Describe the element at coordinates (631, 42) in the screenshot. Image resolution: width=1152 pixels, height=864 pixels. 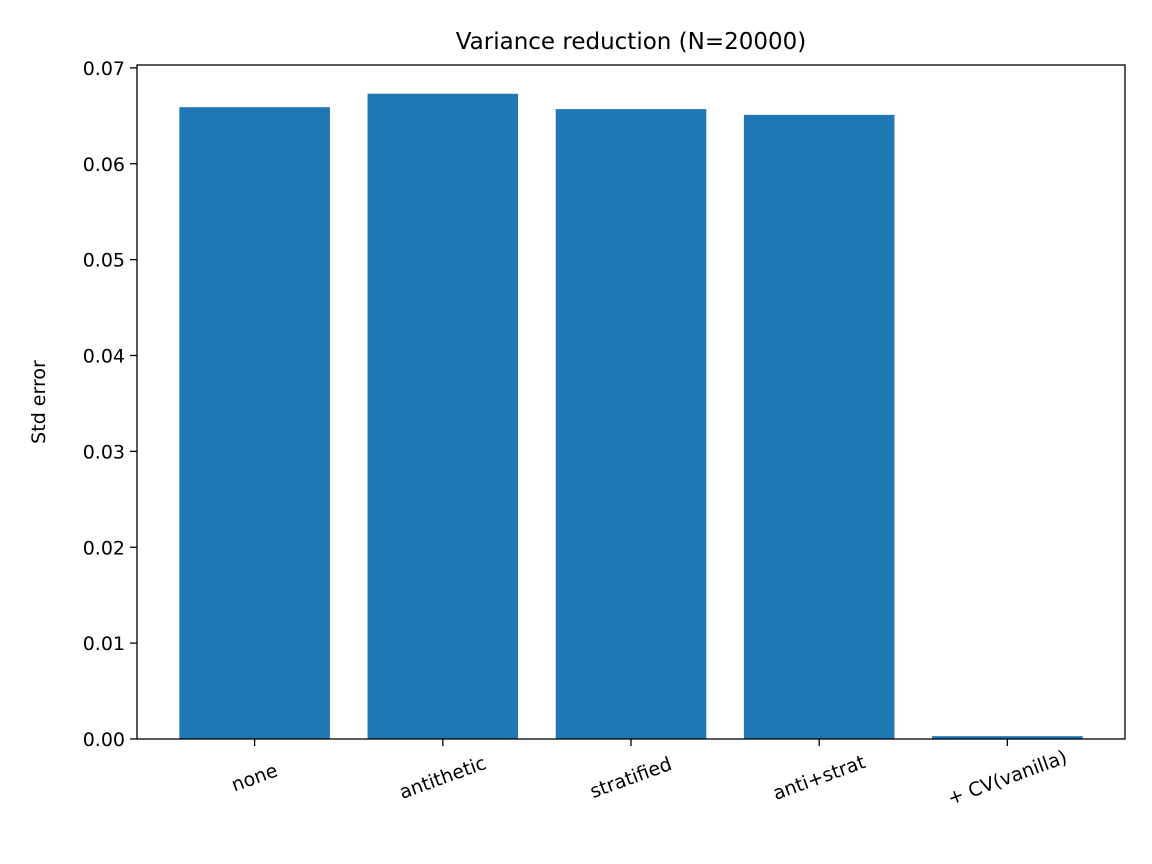
I see `chart-title: Variance reduction (N=20000)` at that location.